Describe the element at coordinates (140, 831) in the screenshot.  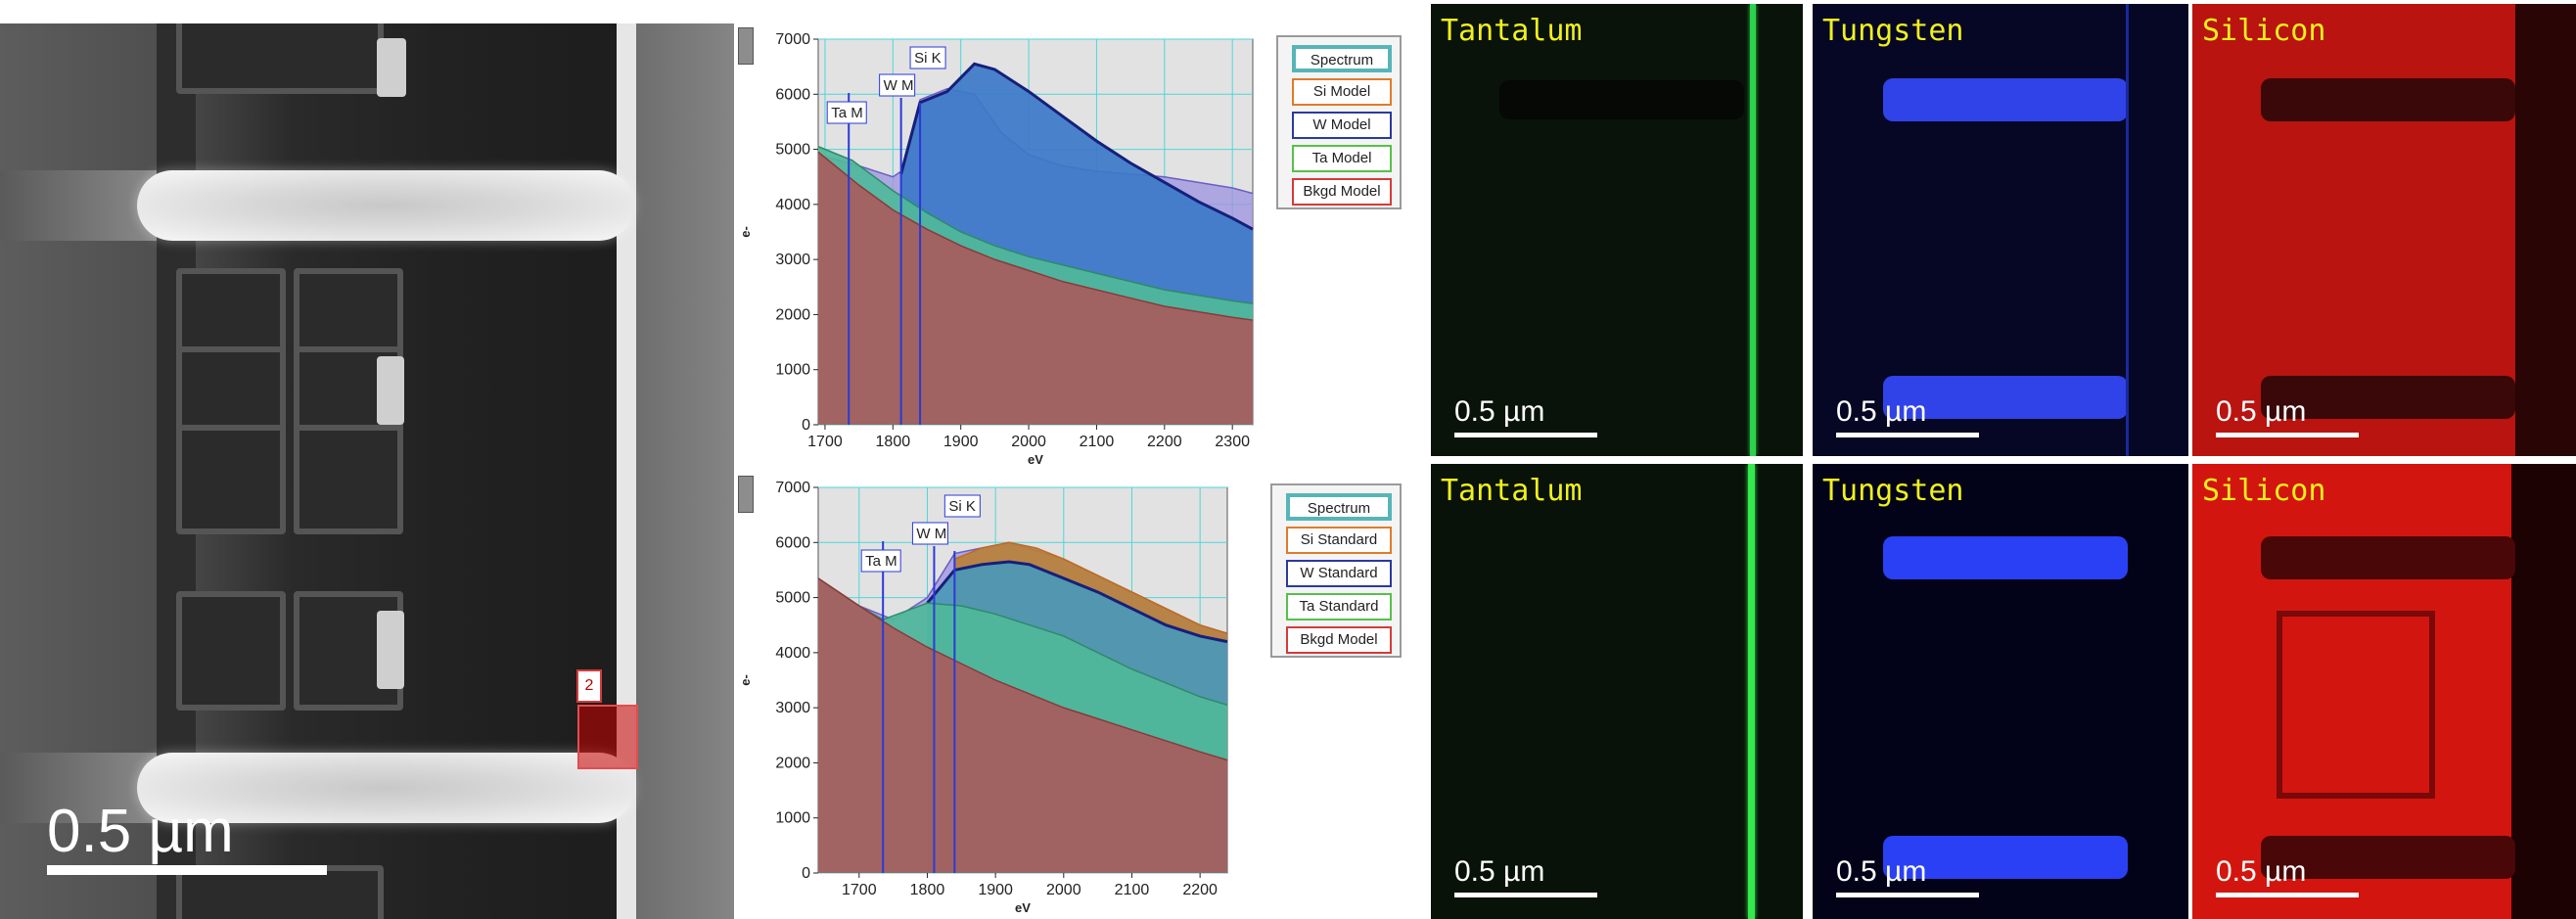
I see `scale-bar-label: 0.5 µm` at that location.